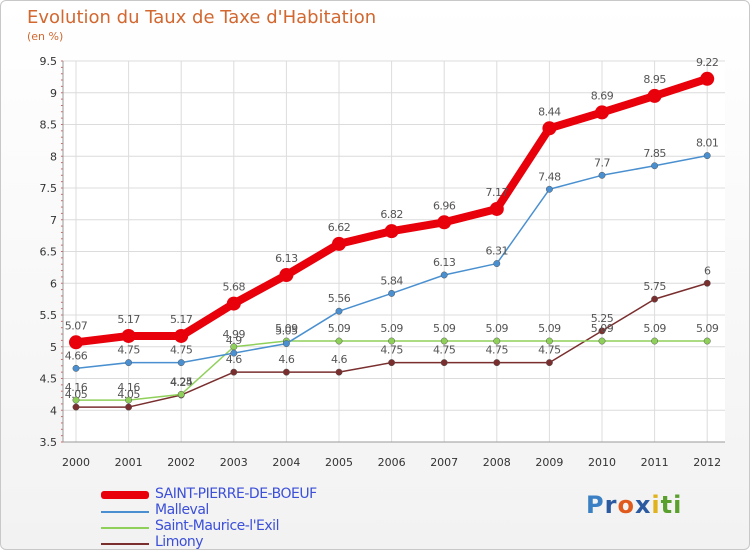 This screenshot has height=550, width=750. What do you see at coordinates (549, 111) in the screenshot?
I see `data-label: 8.44` at bounding box center [549, 111].